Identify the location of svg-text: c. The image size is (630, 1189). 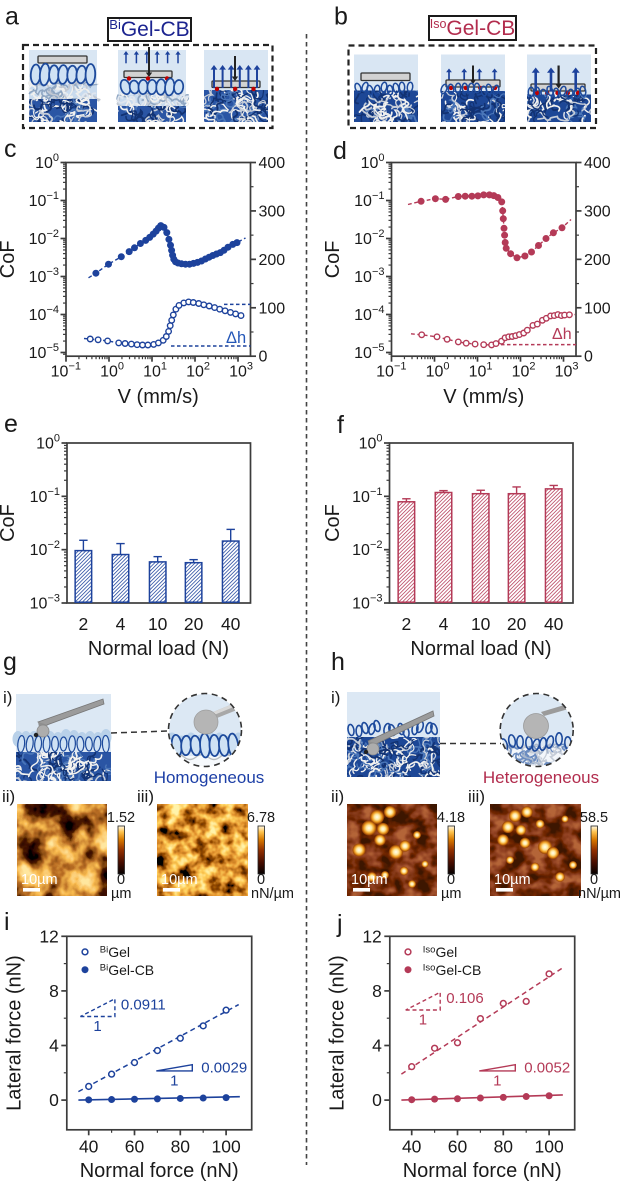
(10, 149).